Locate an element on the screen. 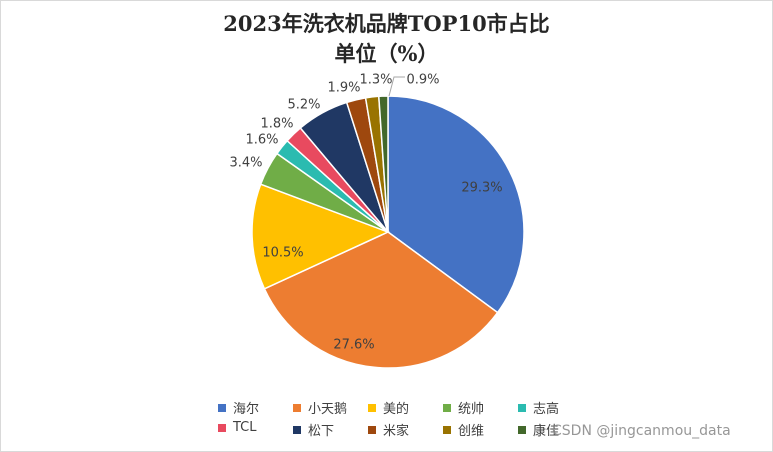 This screenshot has height=452, width=773. legend-item-1: 海尔 is located at coordinates (238, 407).